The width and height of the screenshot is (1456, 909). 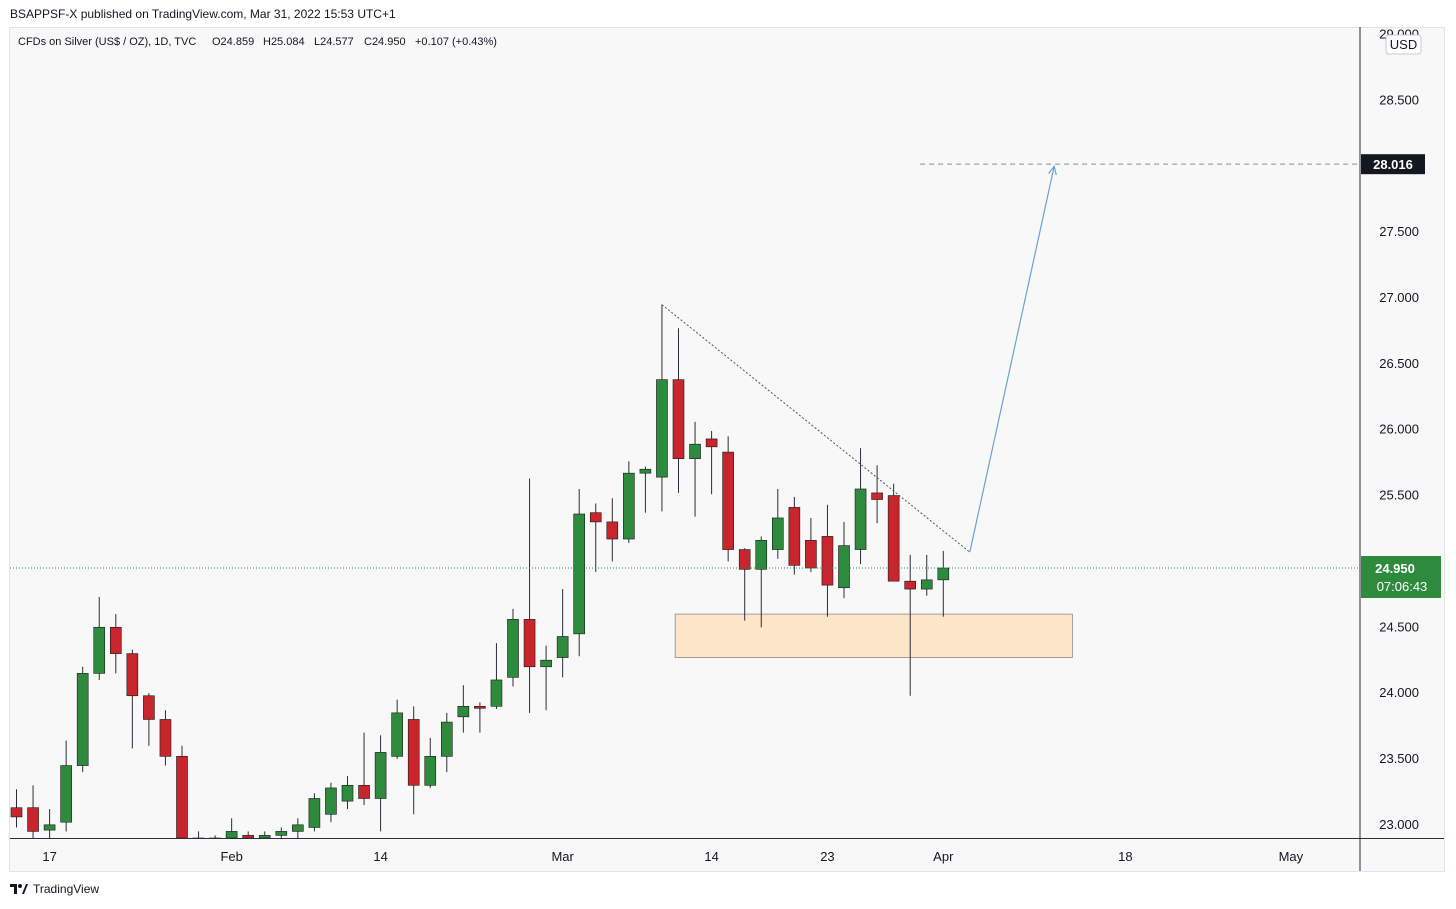 What do you see at coordinates (943, 856) in the screenshot?
I see `time-tick-label: Apr` at bounding box center [943, 856].